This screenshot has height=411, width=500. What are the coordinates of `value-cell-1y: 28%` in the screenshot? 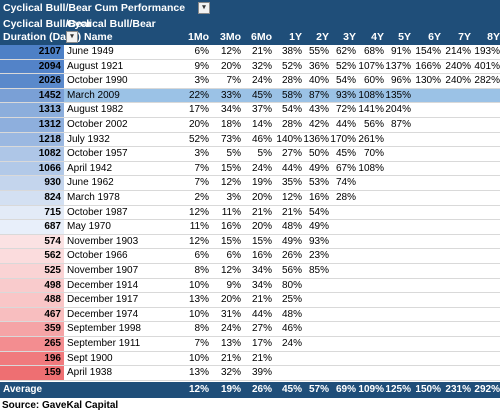 It's located at (291, 124).